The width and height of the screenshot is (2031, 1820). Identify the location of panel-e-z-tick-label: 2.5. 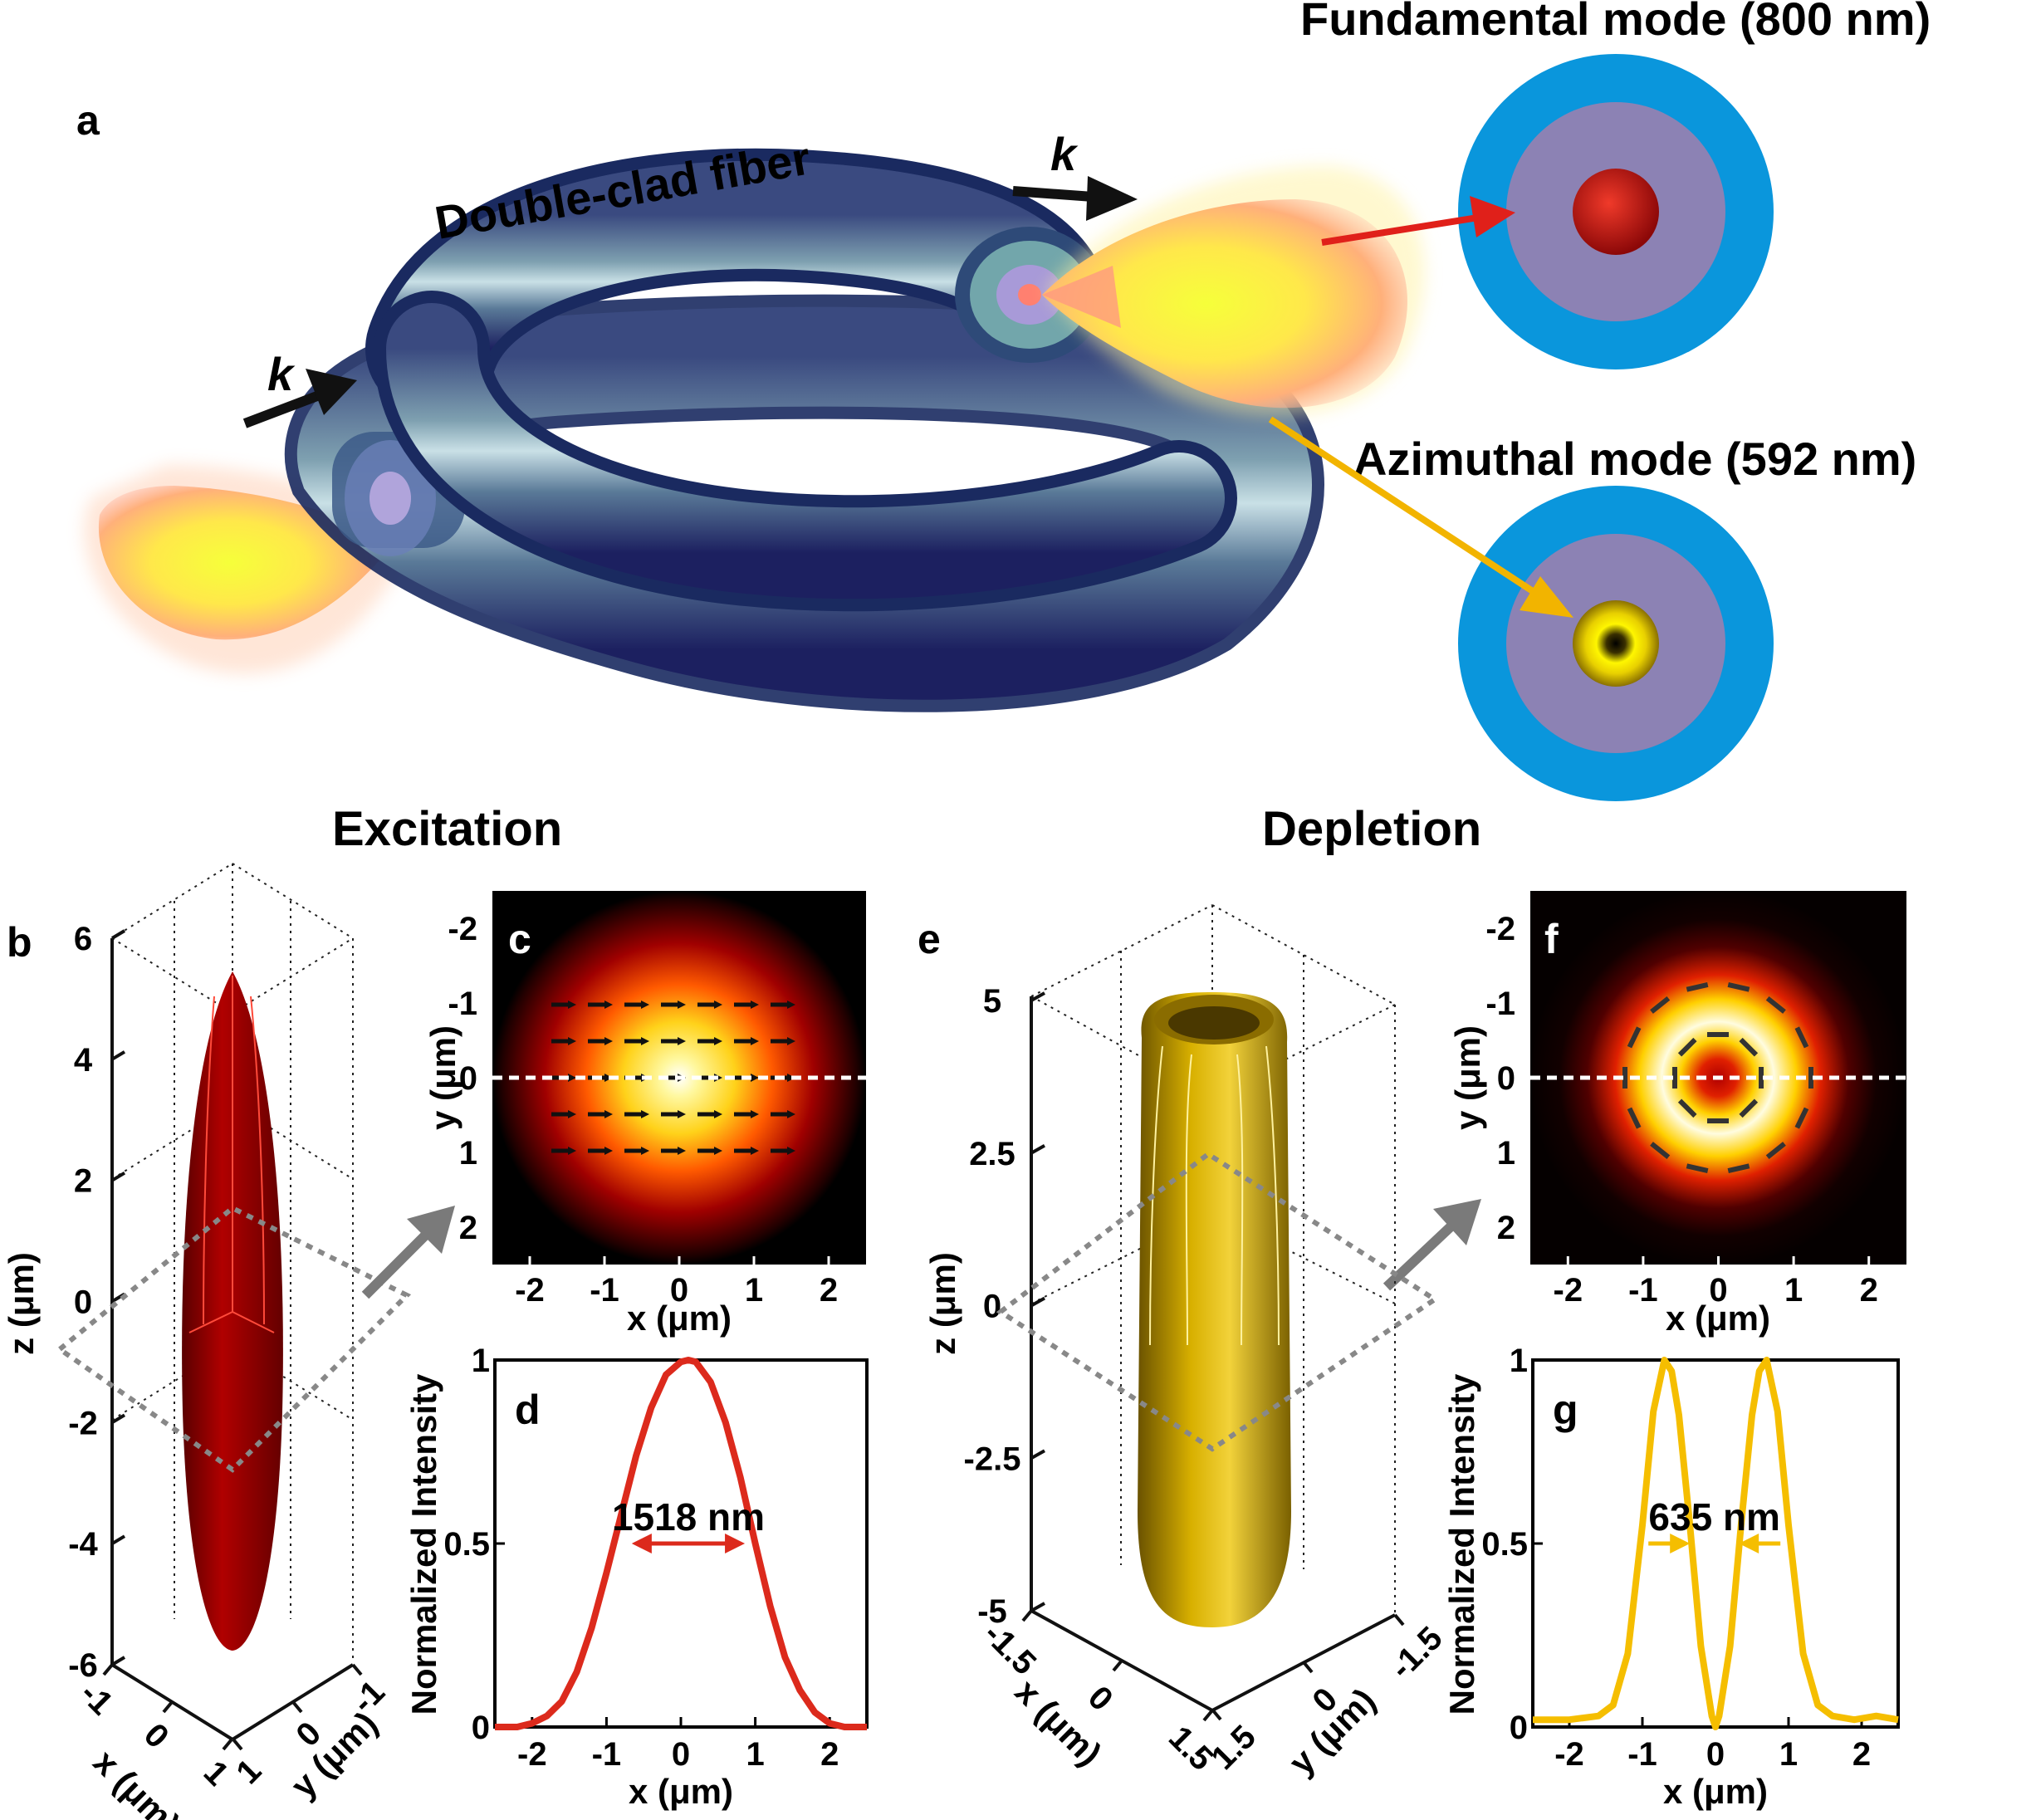
(992, 1154).